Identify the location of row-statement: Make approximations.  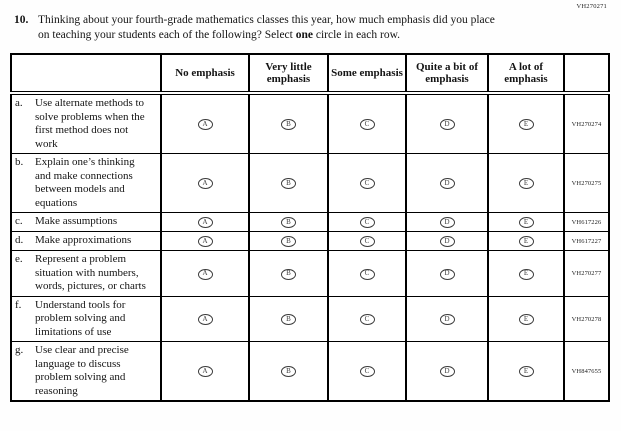
(83, 240).